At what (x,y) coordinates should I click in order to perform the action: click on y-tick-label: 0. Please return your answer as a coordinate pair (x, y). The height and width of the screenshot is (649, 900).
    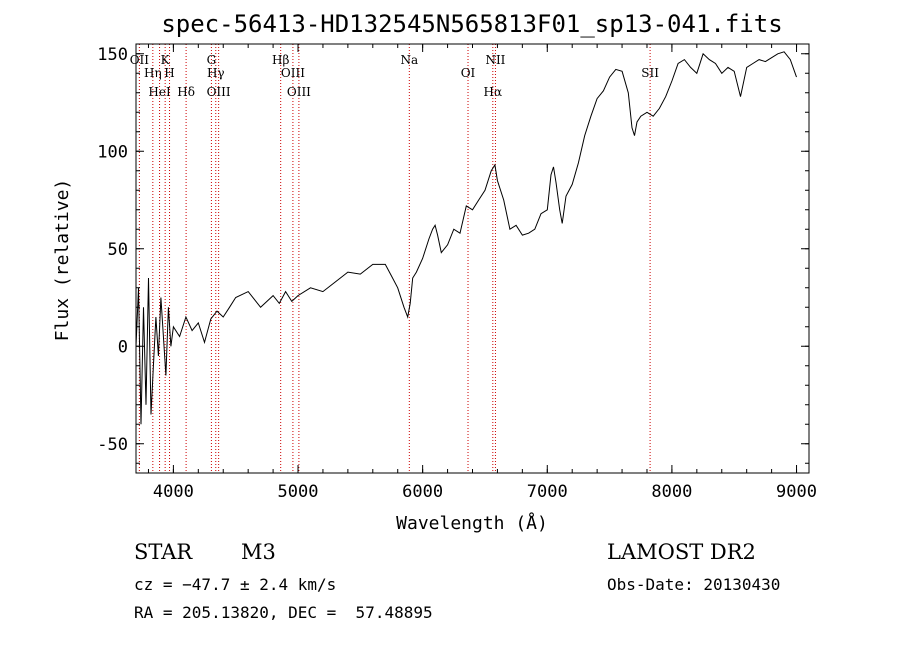
    Looking at the image, I should click on (123, 347).